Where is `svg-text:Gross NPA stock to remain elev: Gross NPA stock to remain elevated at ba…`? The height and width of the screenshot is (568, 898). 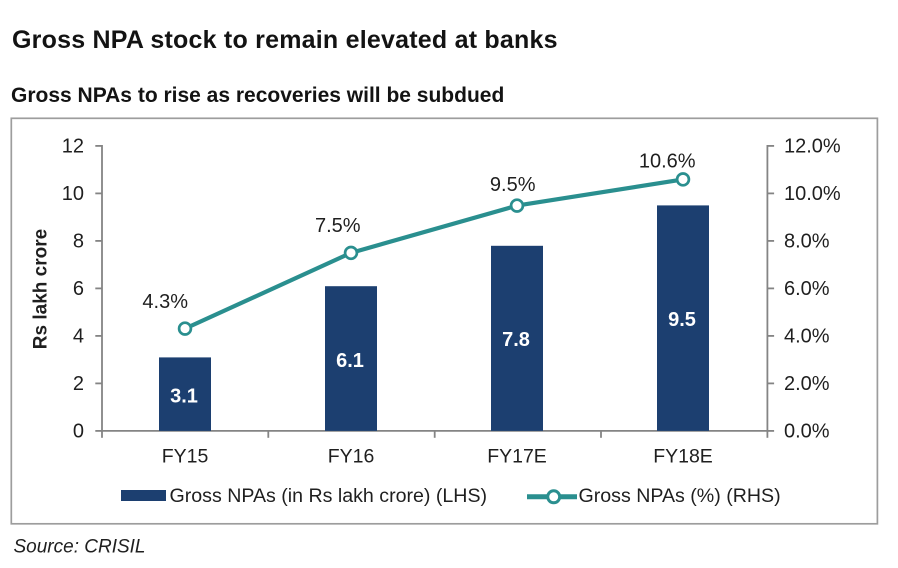
svg-text:Gross NPA stock to remain elev: Gross NPA stock to remain elevated at ba… is located at coordinates (285, 40).